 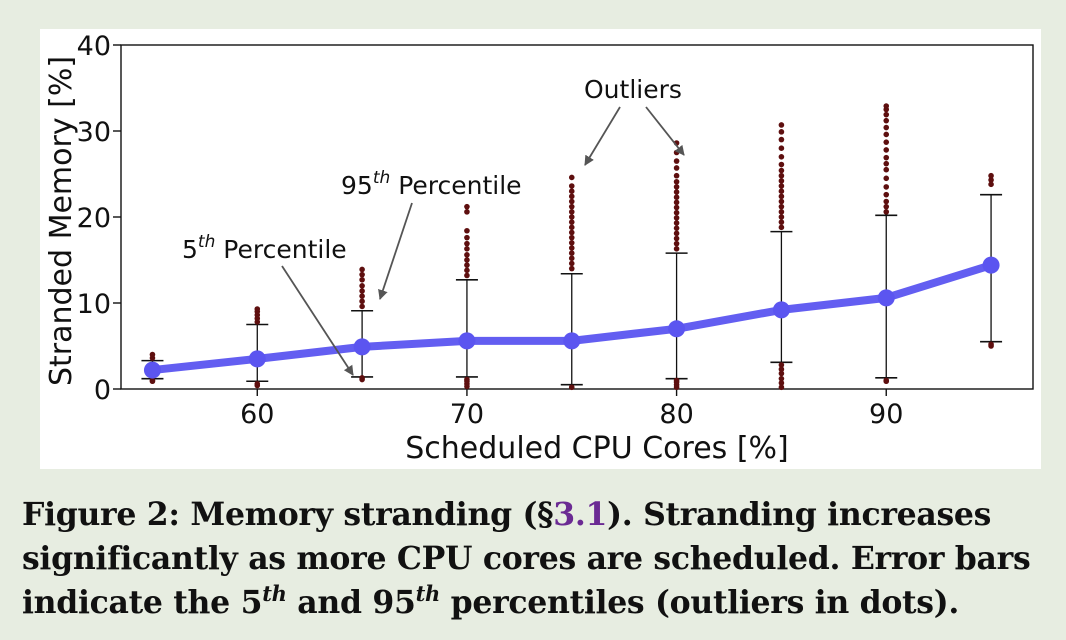 I want to click on caption-sup-5th: th, so click(x=274, y=593).